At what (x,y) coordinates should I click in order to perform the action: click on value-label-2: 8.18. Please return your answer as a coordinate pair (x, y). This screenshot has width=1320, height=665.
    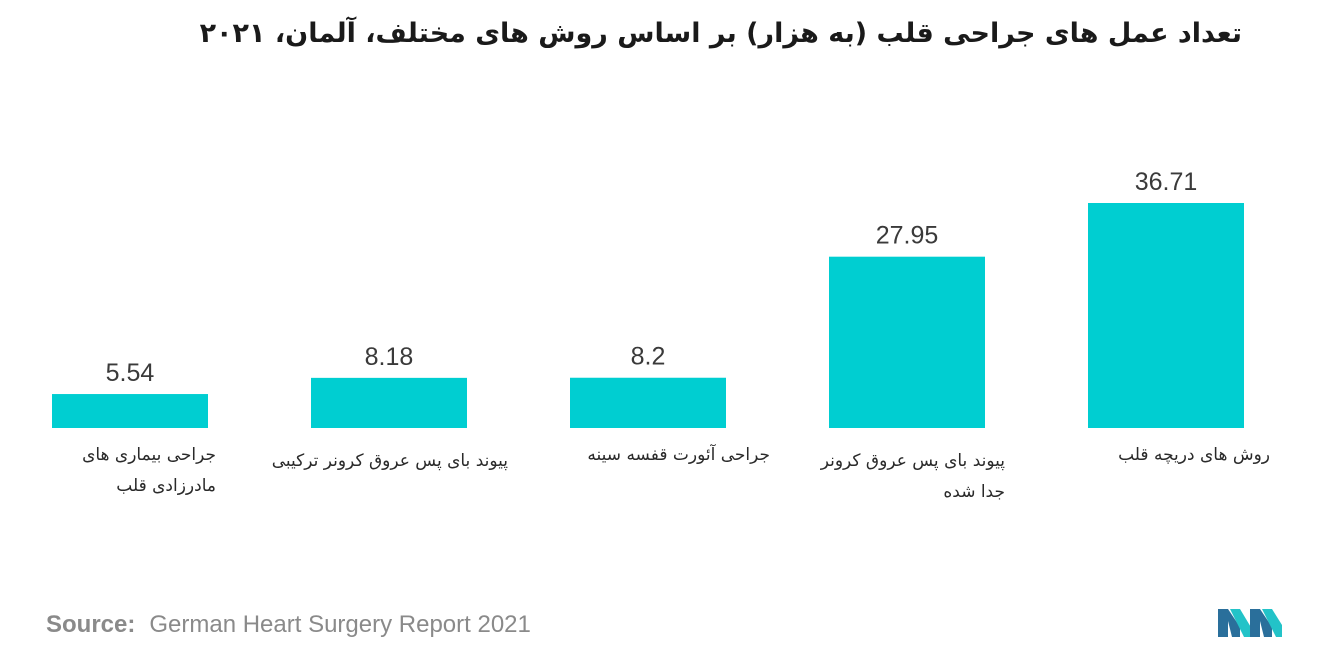
    Looking at the image, I should click on (389, 357).